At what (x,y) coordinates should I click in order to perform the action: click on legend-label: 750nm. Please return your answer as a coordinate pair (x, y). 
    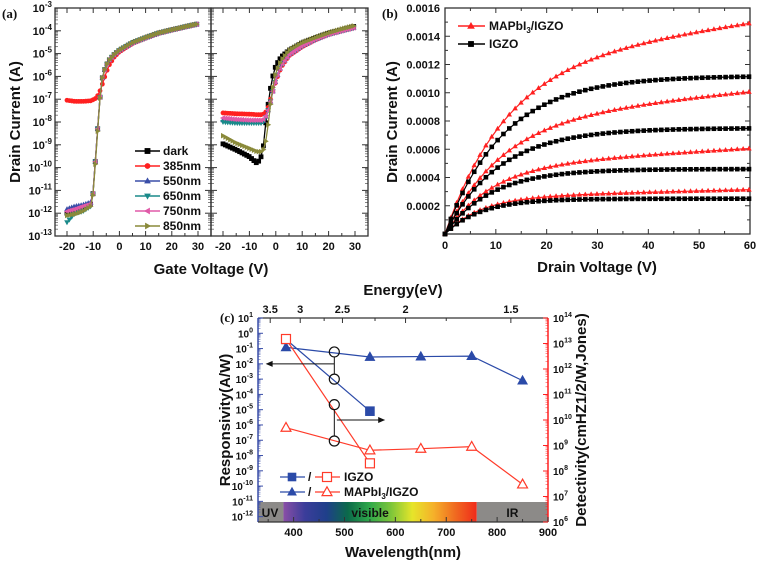
    Looking at the image, I should click on (182, 211).